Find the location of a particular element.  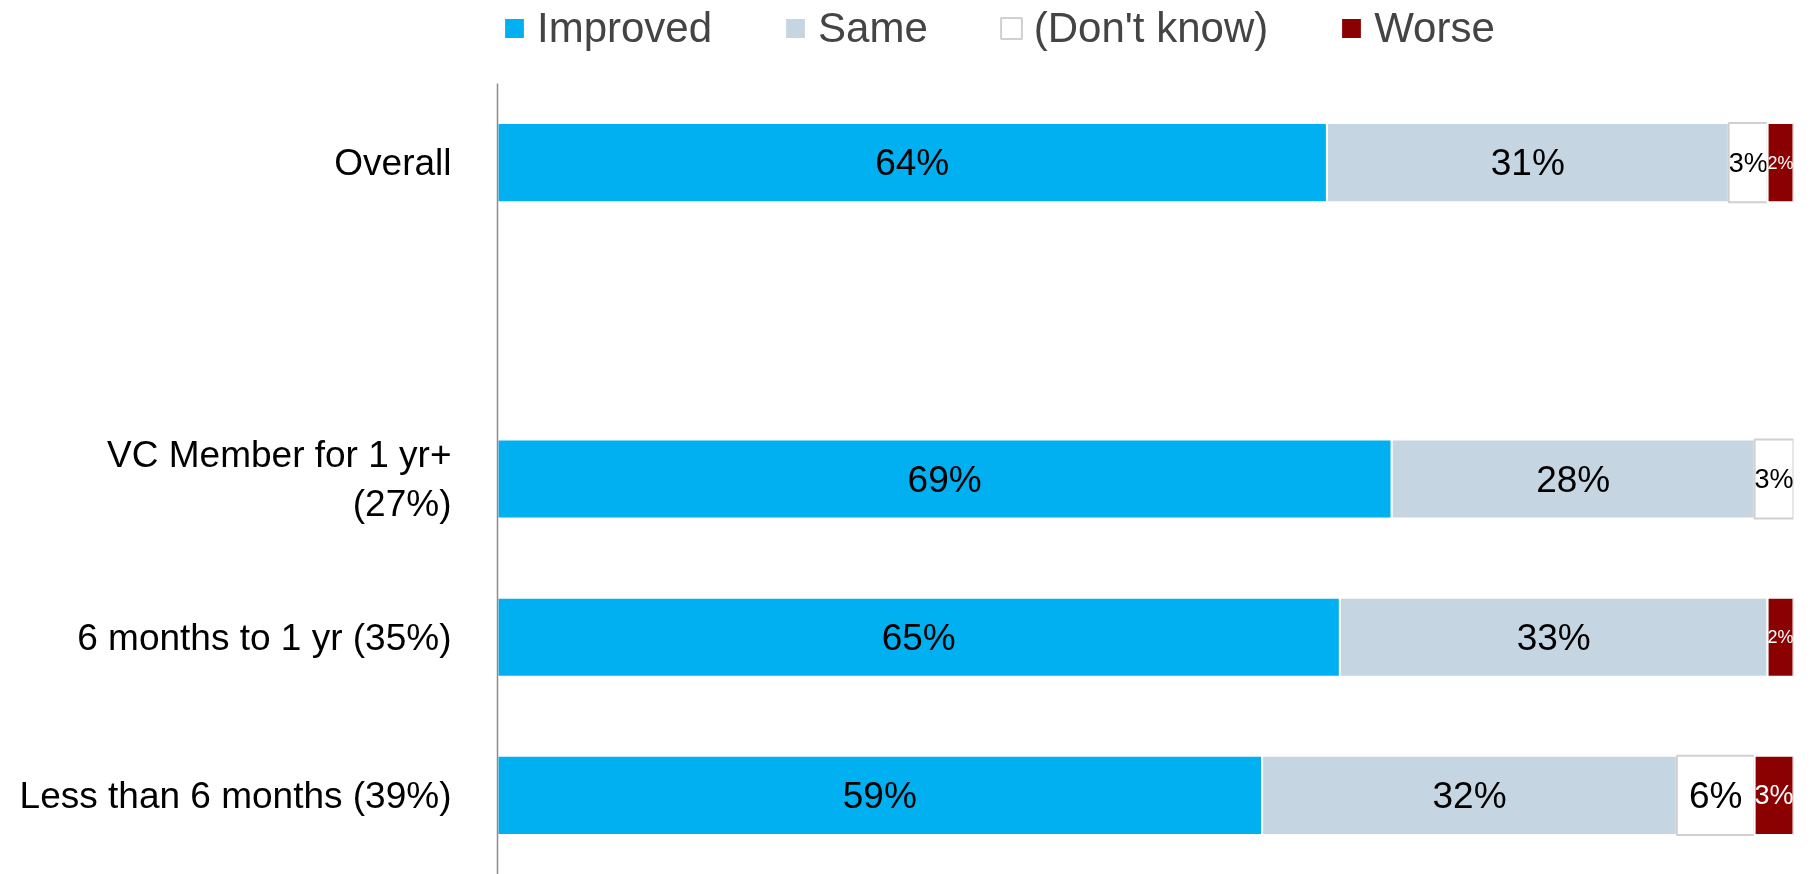

data-label: 59% is located at coordinates (879, 795).